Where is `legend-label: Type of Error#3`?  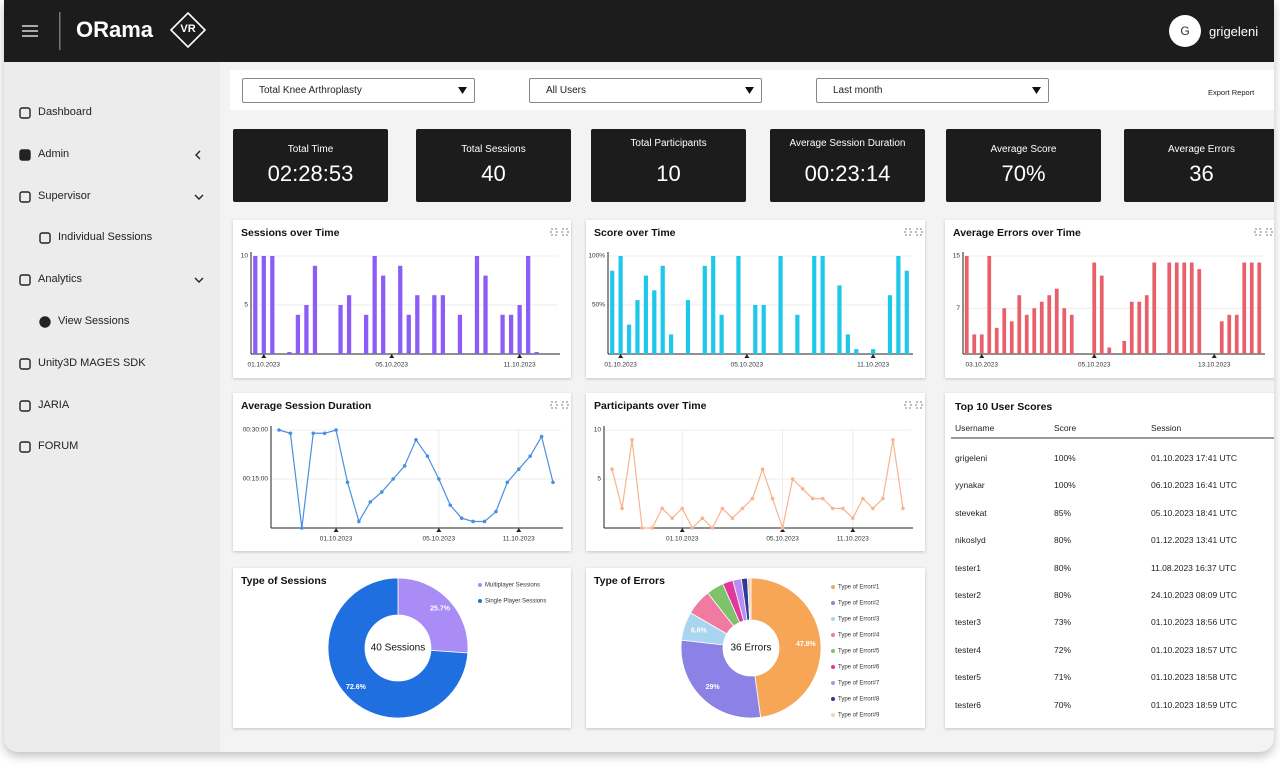
legend-label: Type of Error#3 is located at coordinates (859, 620).